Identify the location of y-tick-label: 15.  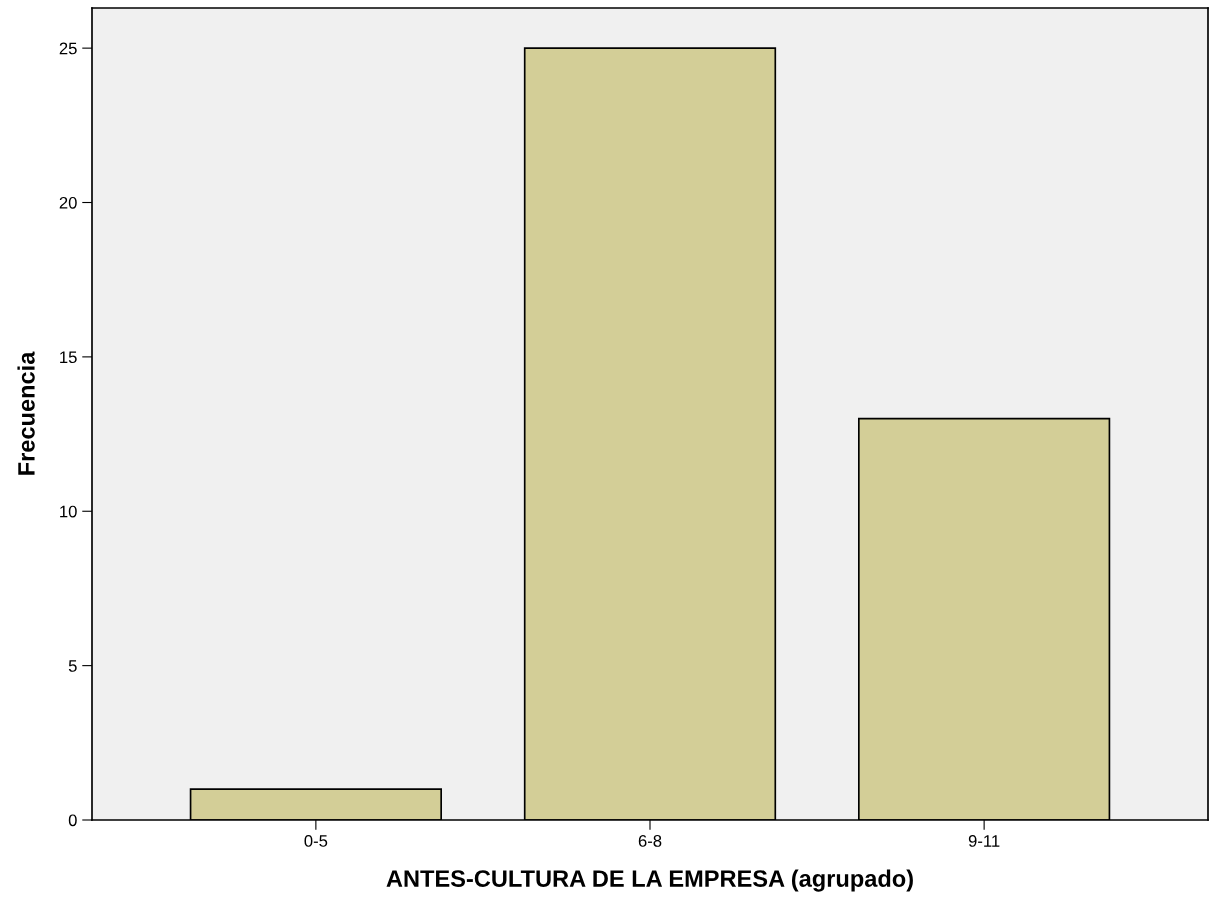
(68, 357).